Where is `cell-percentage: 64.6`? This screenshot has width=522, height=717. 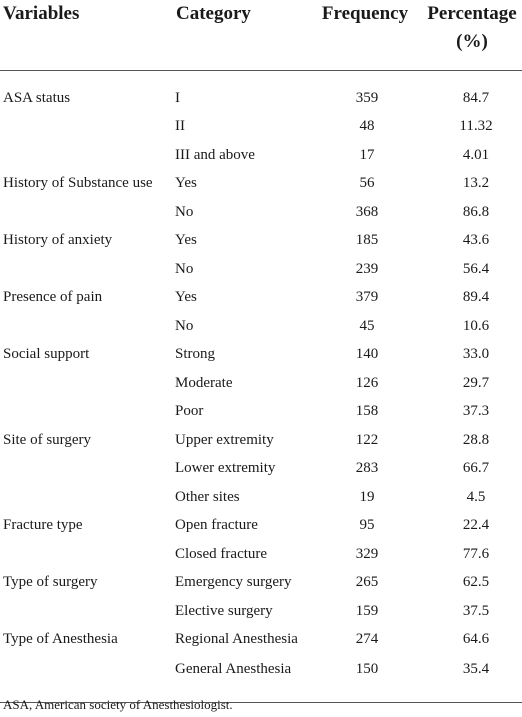
cell-percentage: 64.6 is located at coordinates (476, 639).